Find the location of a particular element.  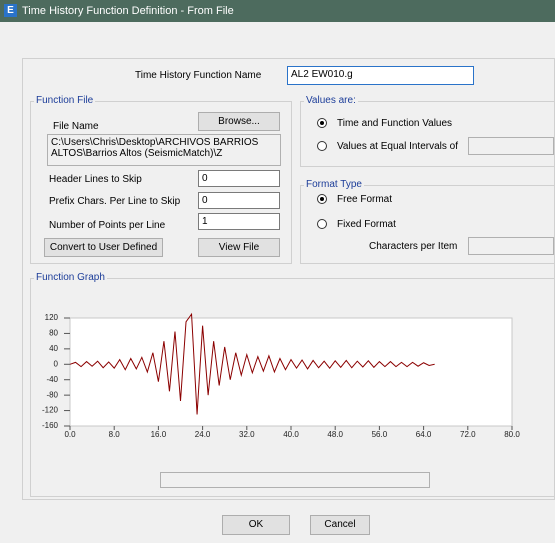

y-tick-label: -40 is located at coordinates (52, 379).